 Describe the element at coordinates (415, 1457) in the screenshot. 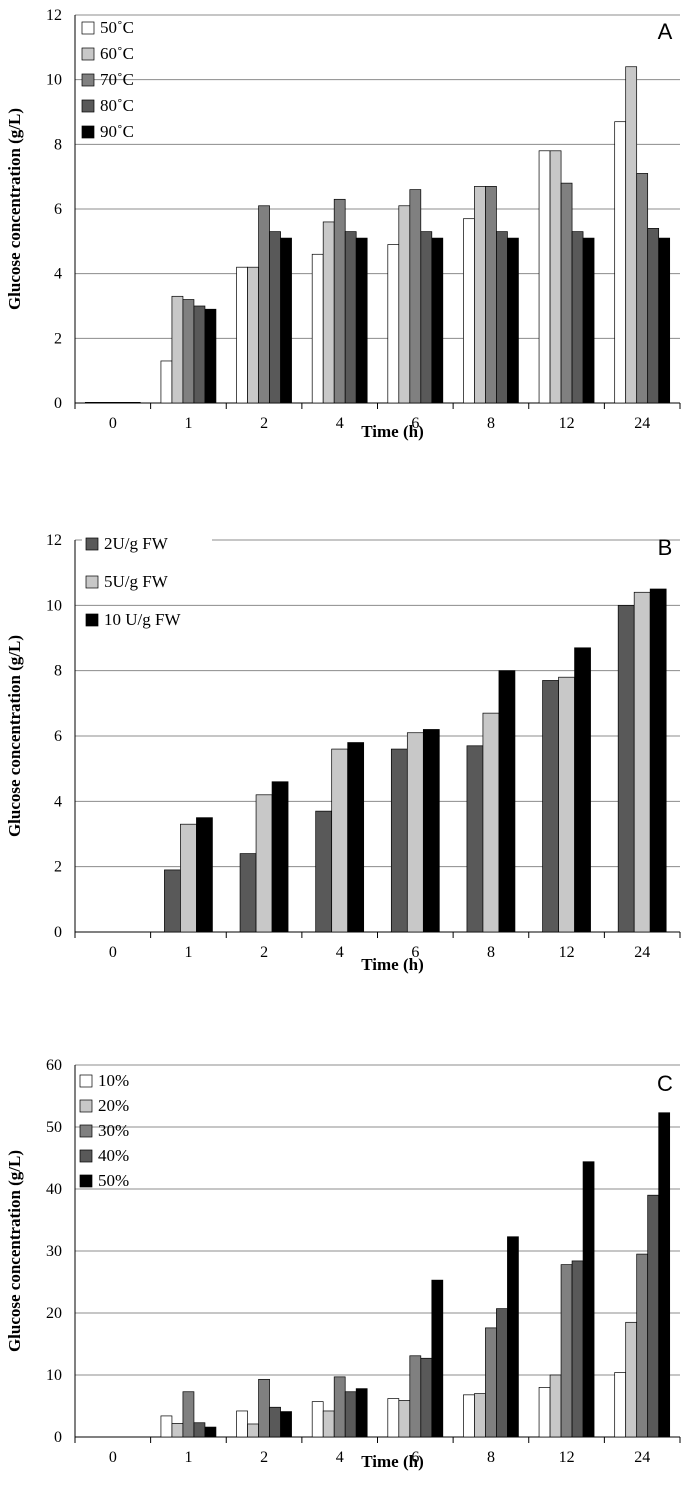

I see `x-tick-label: 6` at that location.